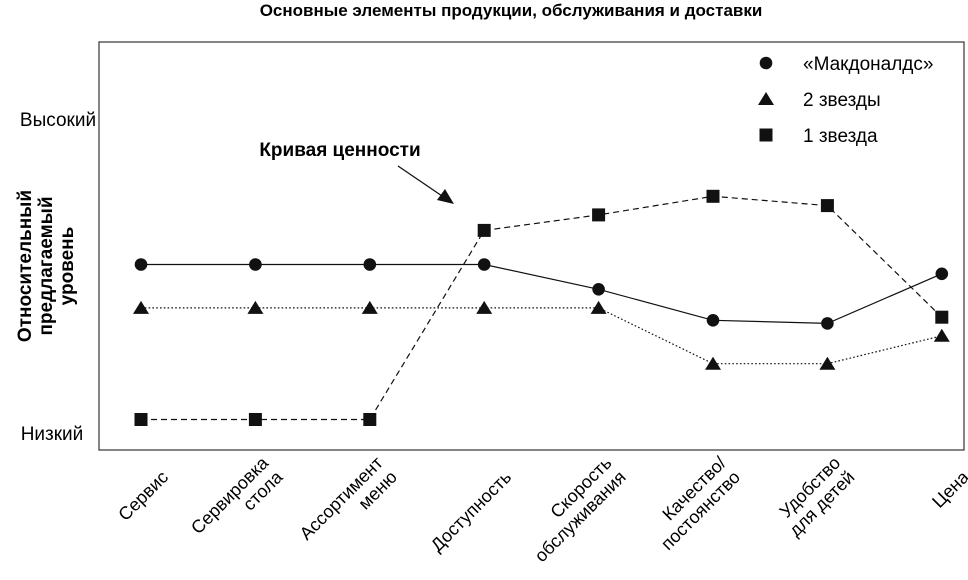 The width and height of the screenshot is (968, 580). I want to click on y-axis-label-text: Относительныйпредлагаемыйуровень, so click(46, 266).